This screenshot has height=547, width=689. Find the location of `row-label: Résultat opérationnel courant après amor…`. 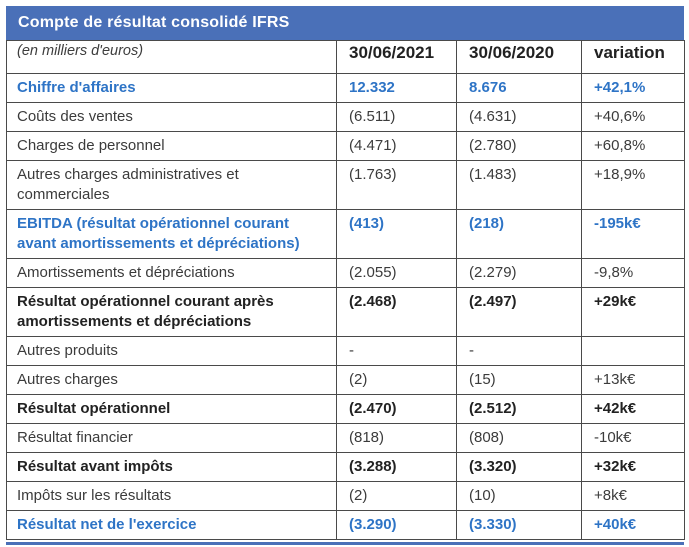

row-label: Résultat opérationnel courant après amor… is located at coordinates (171, 312).